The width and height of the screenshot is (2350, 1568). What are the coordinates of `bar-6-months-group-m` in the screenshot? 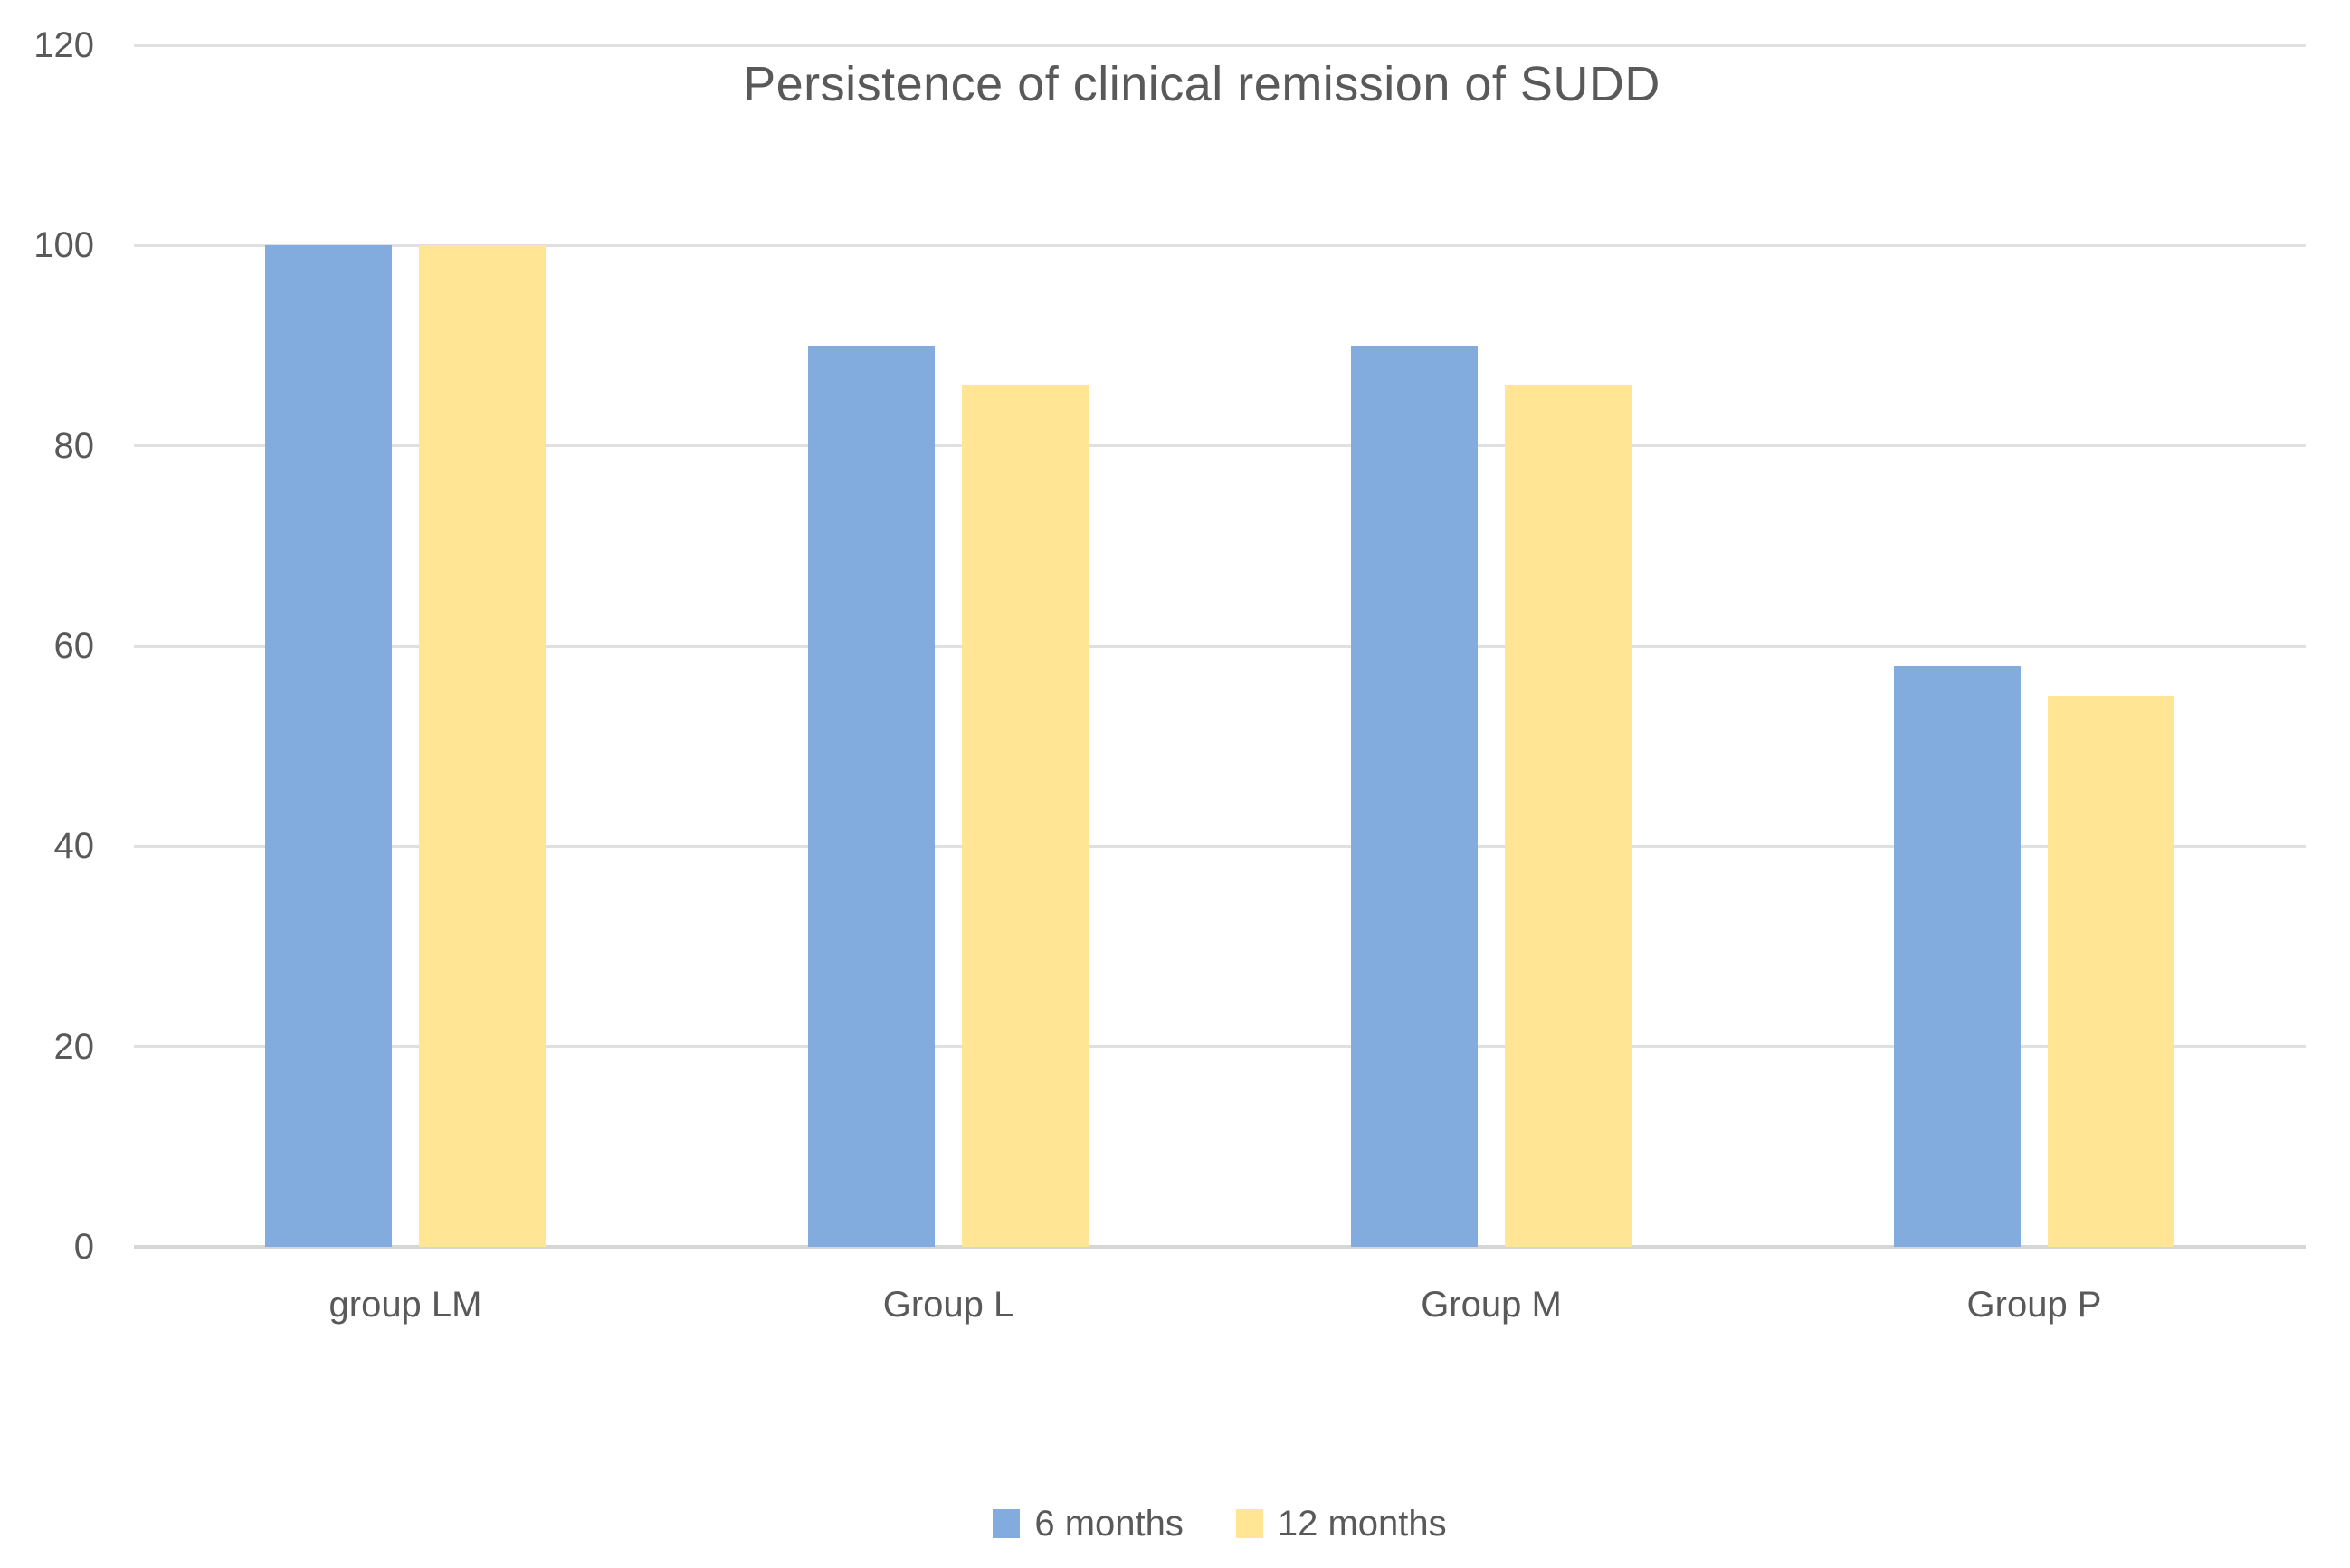 It's located at (1414, 797).